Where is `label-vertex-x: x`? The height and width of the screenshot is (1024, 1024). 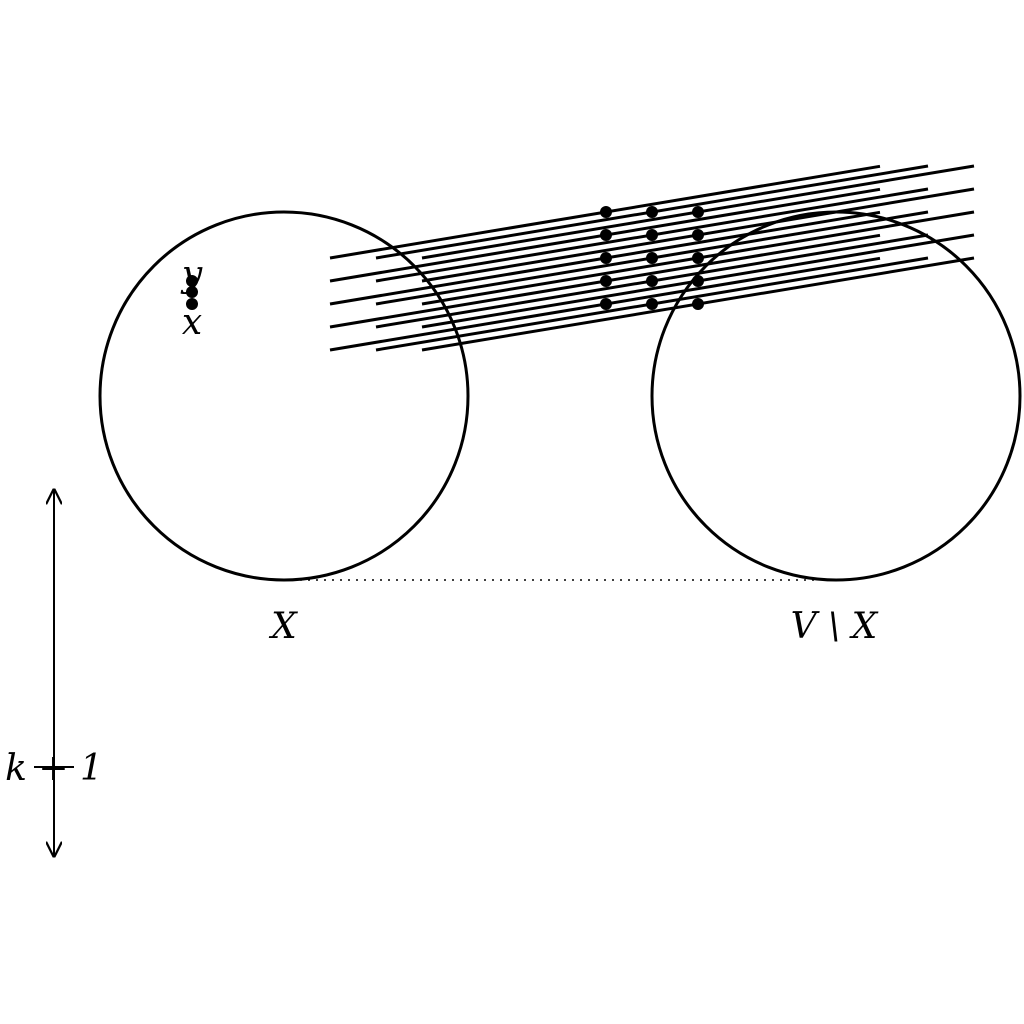
label-vertex-x: x is located at coordinates (192, 322).